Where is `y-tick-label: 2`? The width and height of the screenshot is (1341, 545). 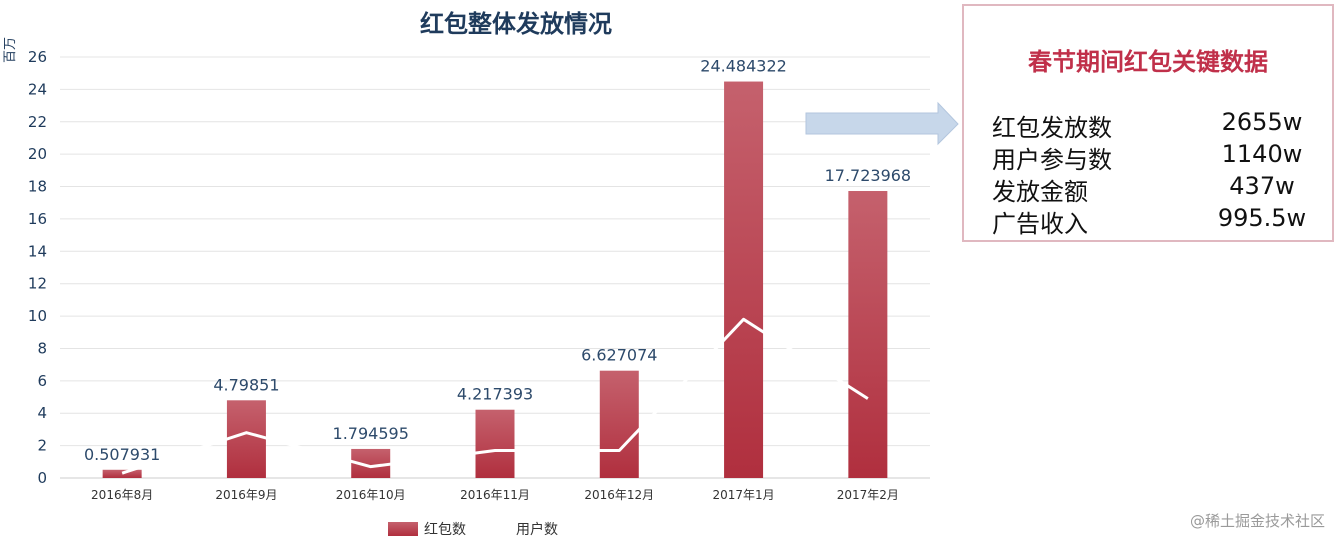 y-tick-label: 2 is located at coordinates (42, 446).